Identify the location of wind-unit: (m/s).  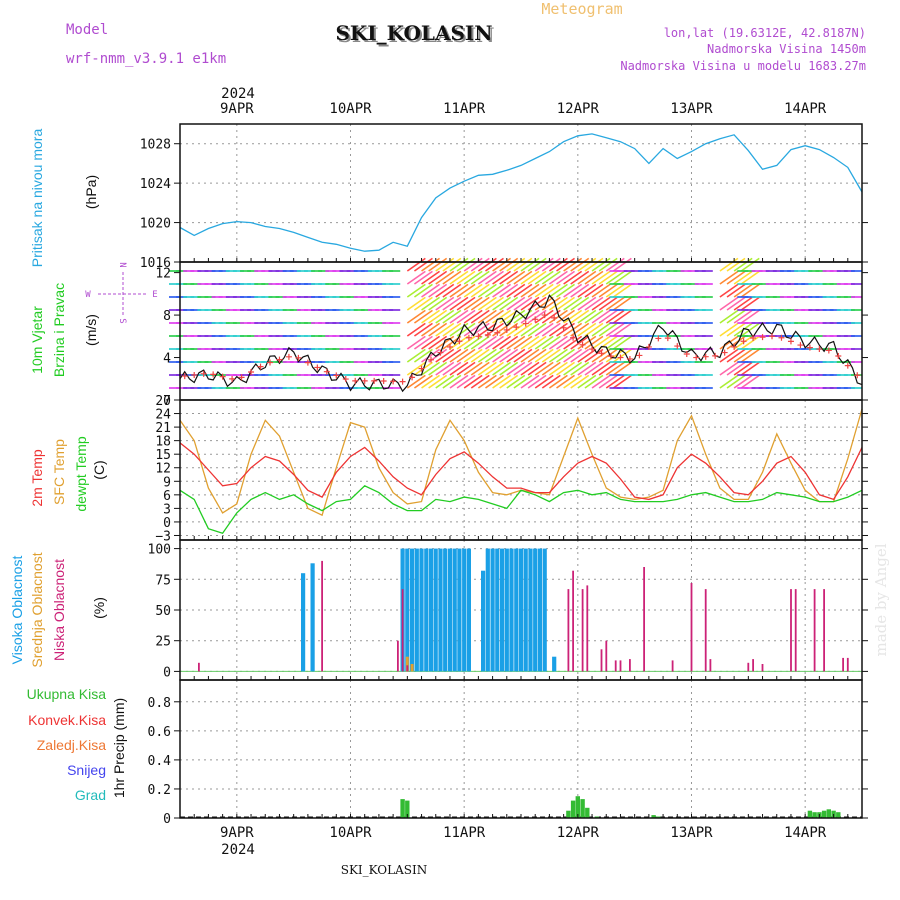
(91, 330).